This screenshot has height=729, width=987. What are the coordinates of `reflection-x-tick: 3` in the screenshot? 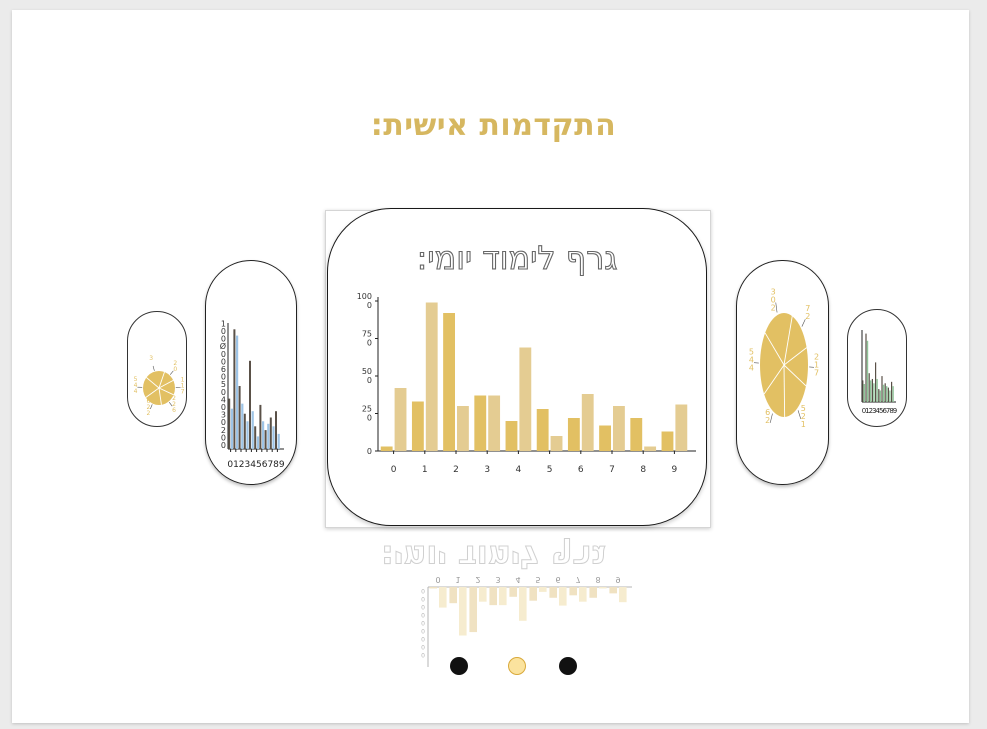 It's located at (497, 579).